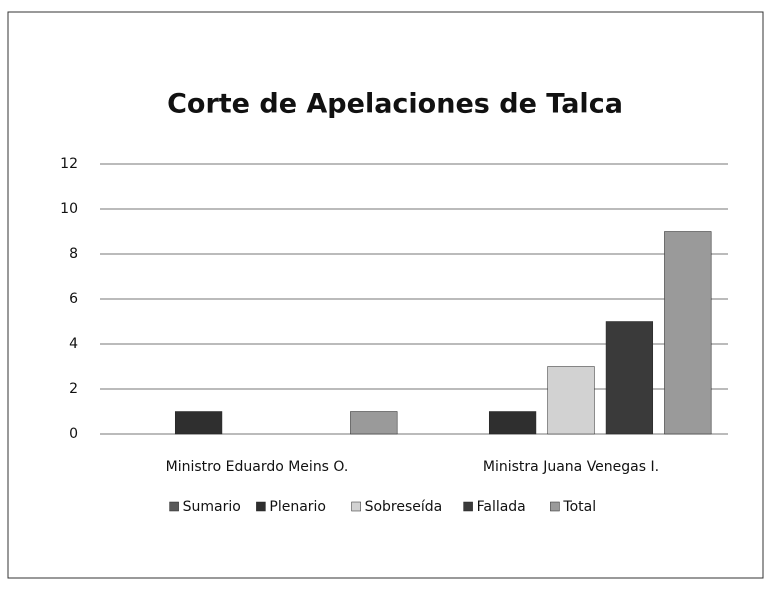  Describe the element at coordinates (69, 164) in the screenshot. I see `y-tick-label: 12` at that location.